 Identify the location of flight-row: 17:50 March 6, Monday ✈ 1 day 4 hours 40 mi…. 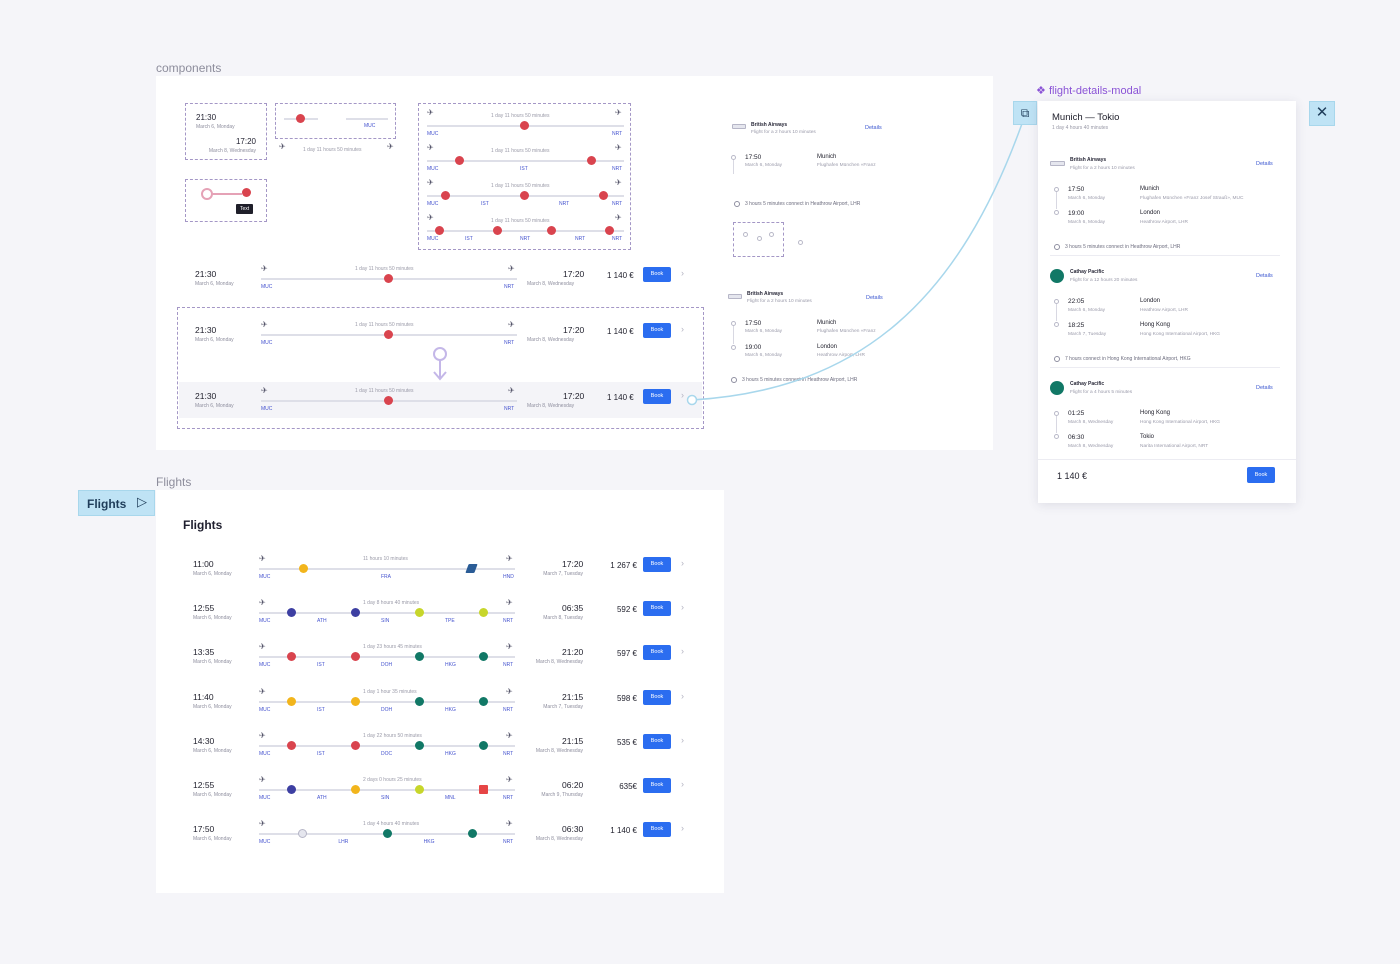
(443, 836).